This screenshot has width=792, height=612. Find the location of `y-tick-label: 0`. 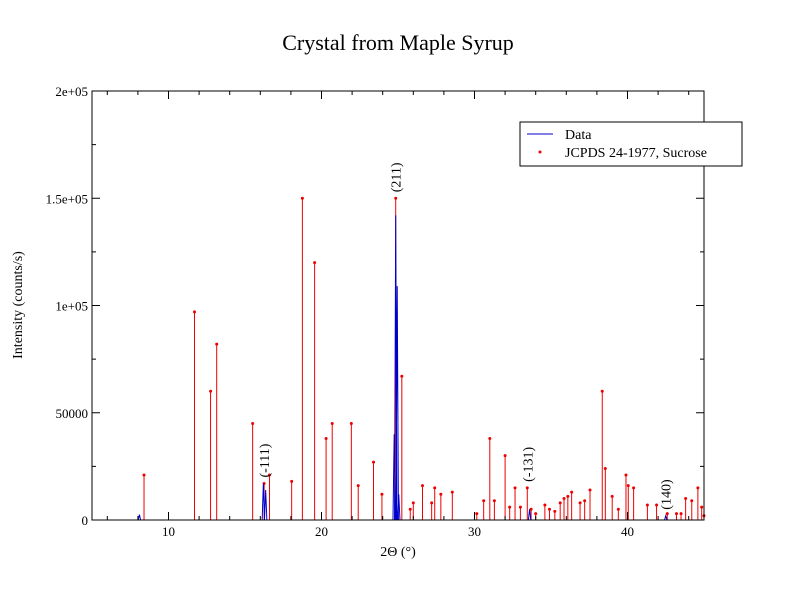

y-tick-label: 0 is located at coordinates (85, 520).